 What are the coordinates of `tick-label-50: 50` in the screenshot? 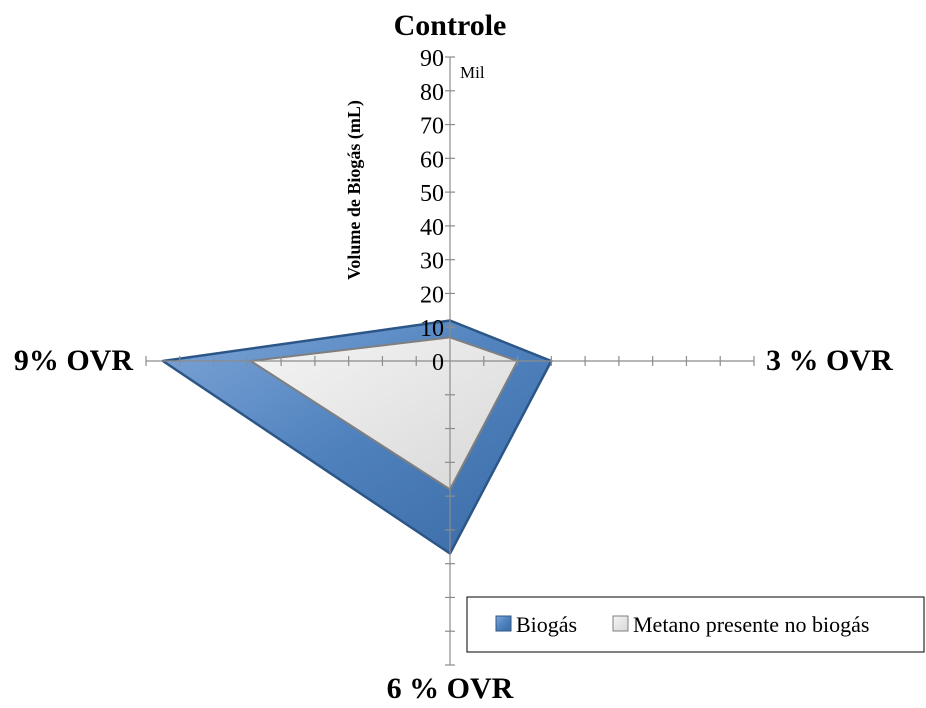 It's located at (432, 194).